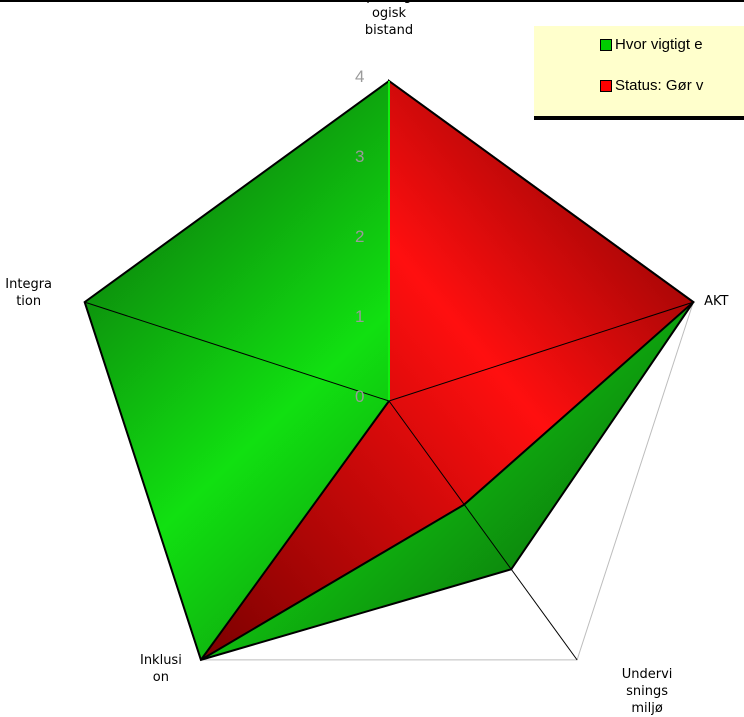  What do you see at coordinates (360, 76) in the screenshot?
I see `tick-label-4: 4` at bounding box center [360, 76].